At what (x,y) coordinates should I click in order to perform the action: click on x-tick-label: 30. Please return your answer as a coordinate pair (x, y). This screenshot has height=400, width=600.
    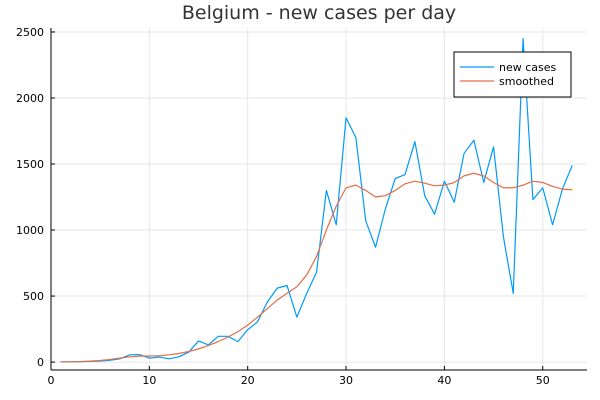
    Looking at the image, I should click on (346, 380).